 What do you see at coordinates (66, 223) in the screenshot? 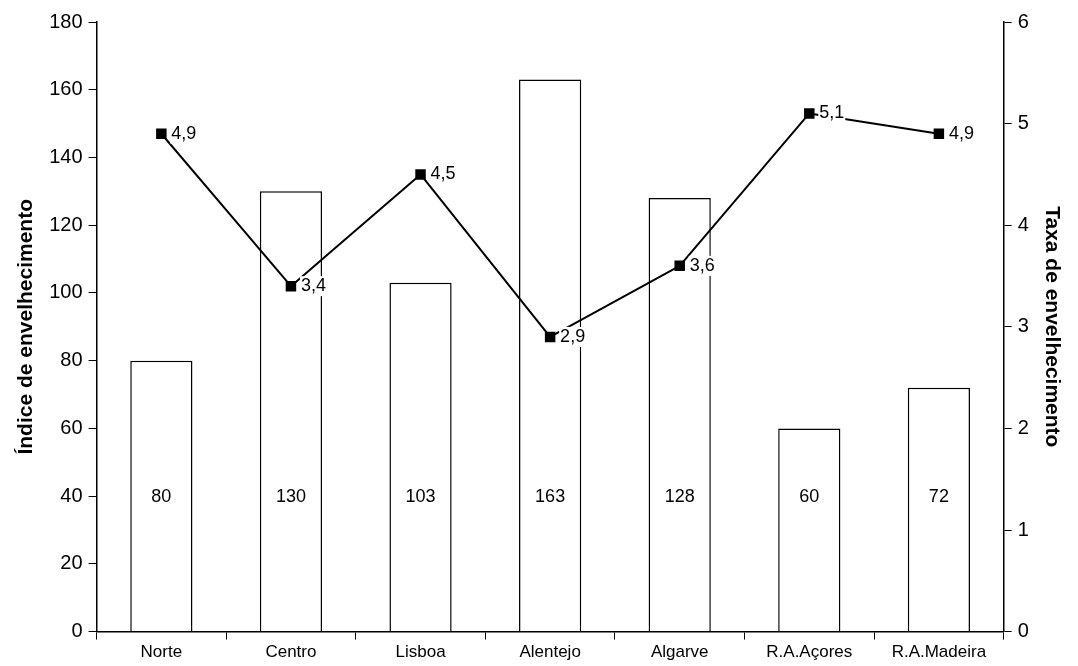
I see `y-tick-label: 120` at bounding box center [66, 223].